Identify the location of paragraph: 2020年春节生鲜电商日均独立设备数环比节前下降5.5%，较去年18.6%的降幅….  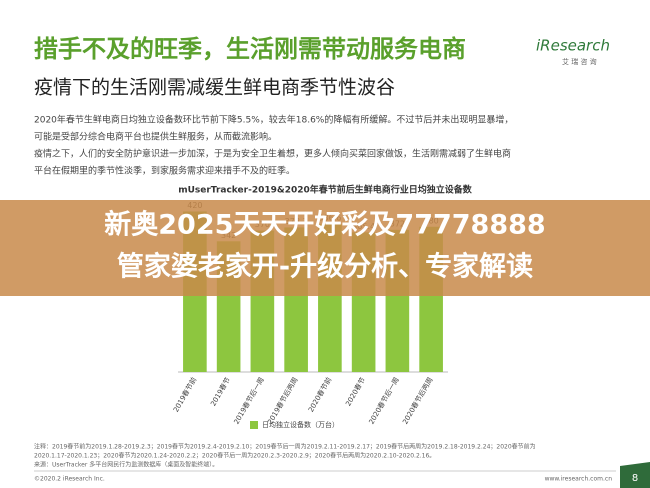
(273, 120).